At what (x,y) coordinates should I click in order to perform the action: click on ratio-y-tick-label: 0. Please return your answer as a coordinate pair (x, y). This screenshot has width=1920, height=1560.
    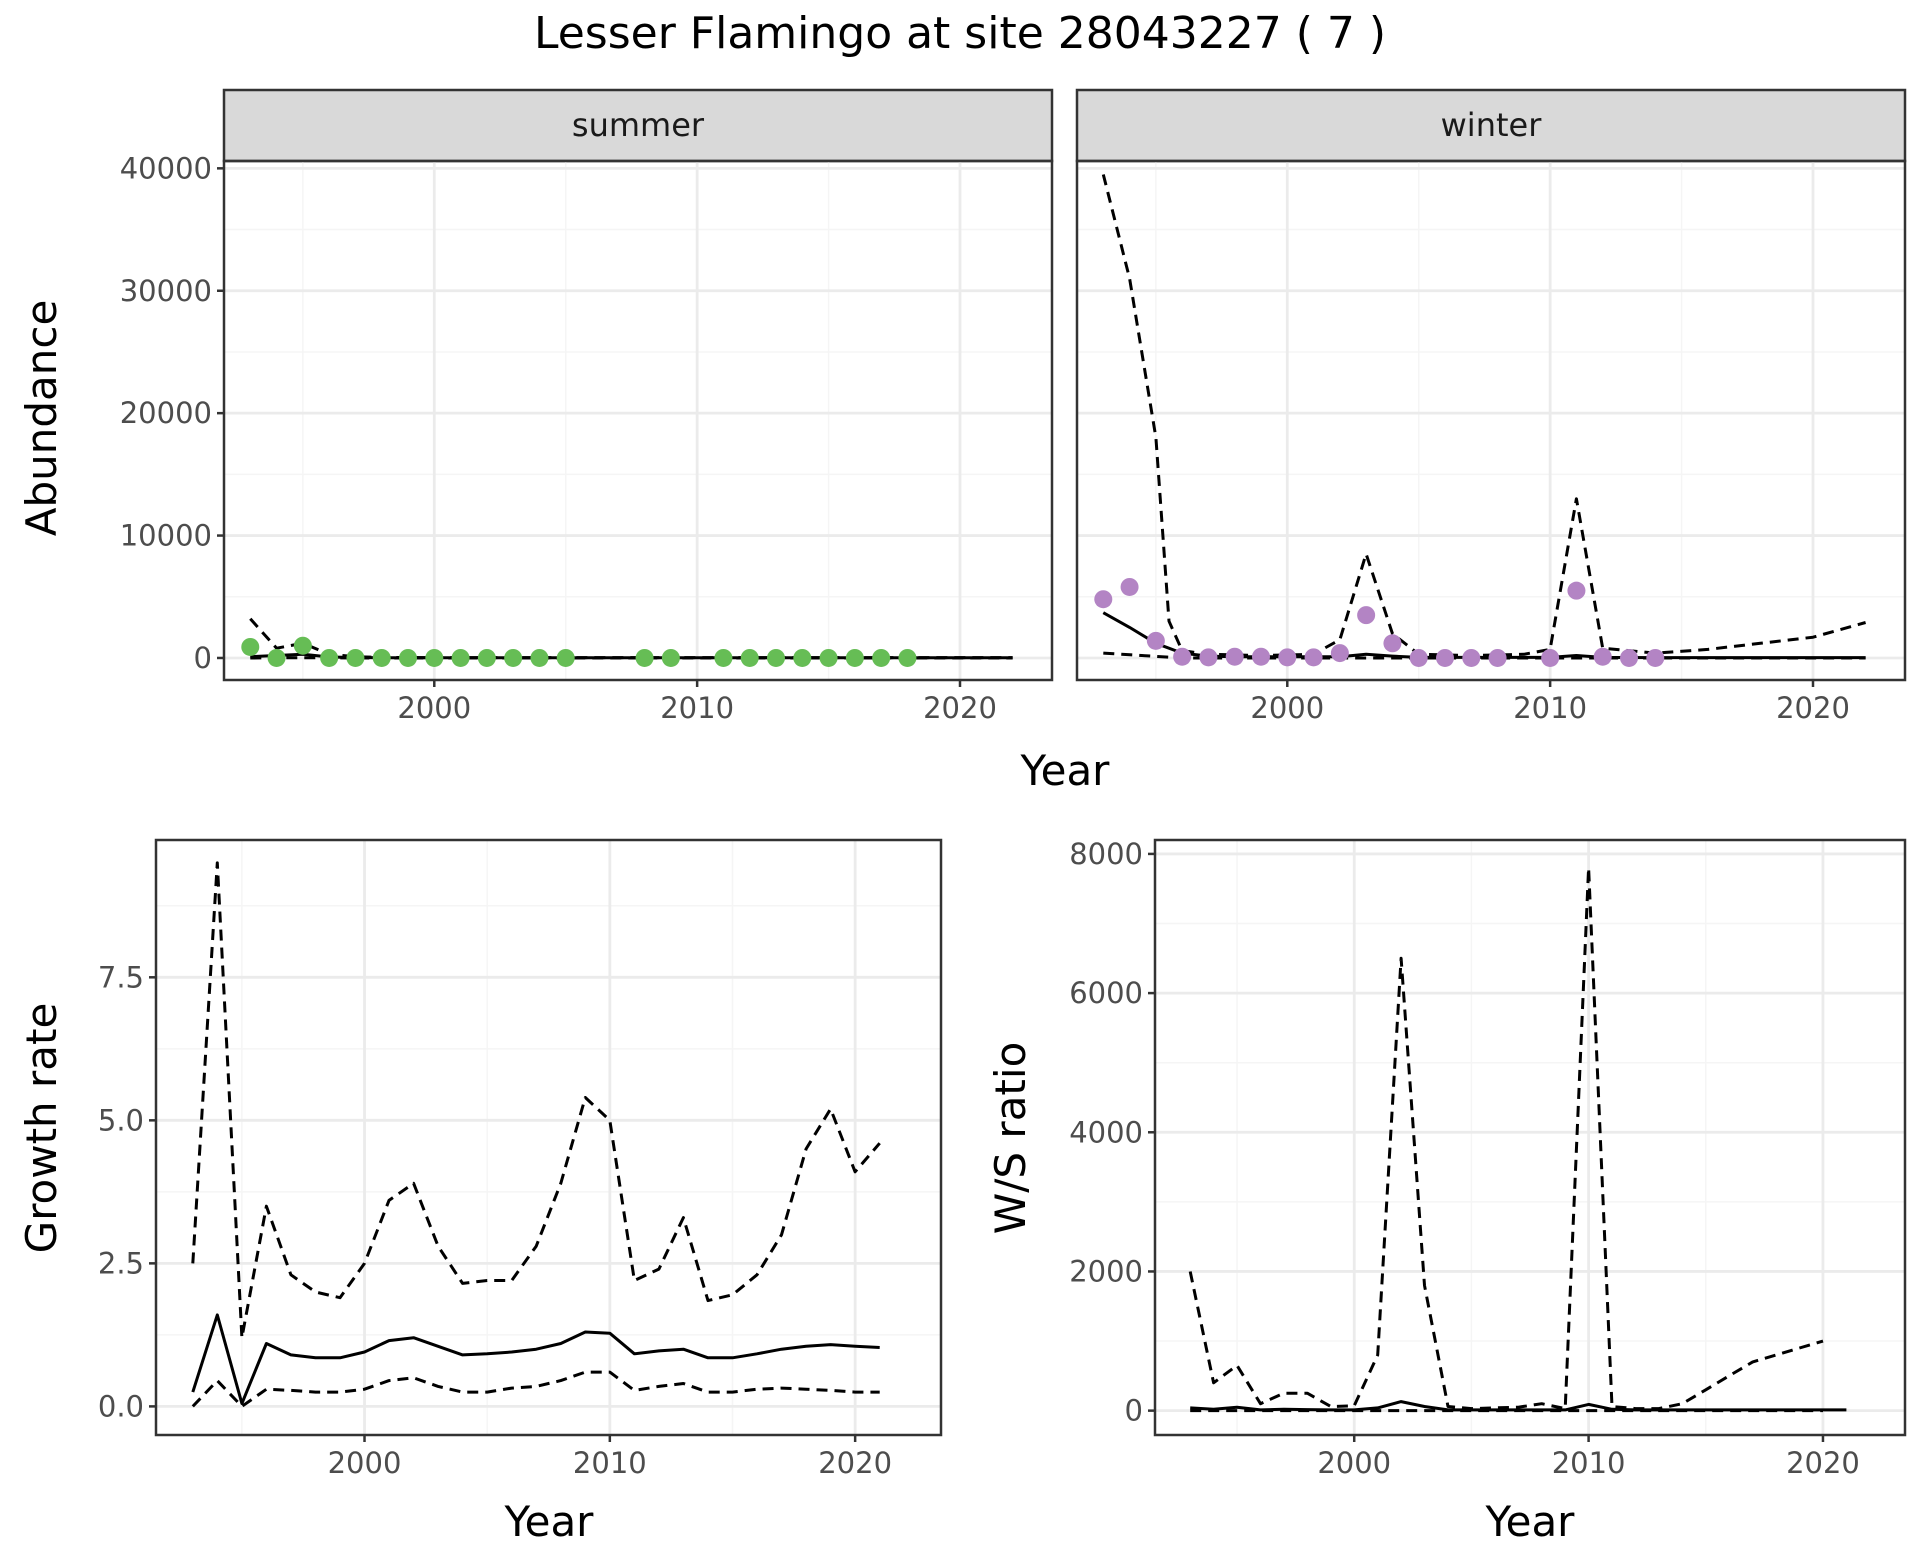
    Looking at the image, I should click on (1134, 1411).